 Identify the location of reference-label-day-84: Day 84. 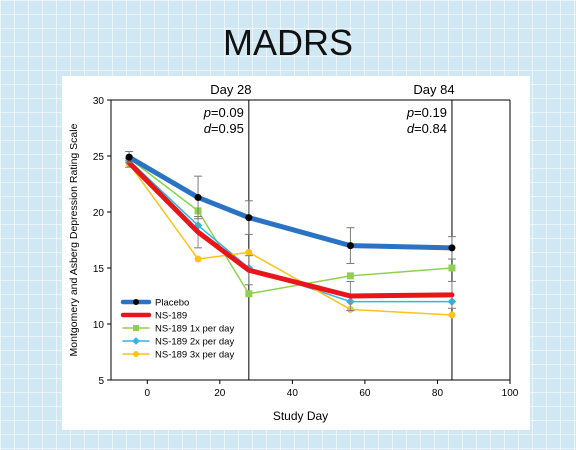
(433, 89).